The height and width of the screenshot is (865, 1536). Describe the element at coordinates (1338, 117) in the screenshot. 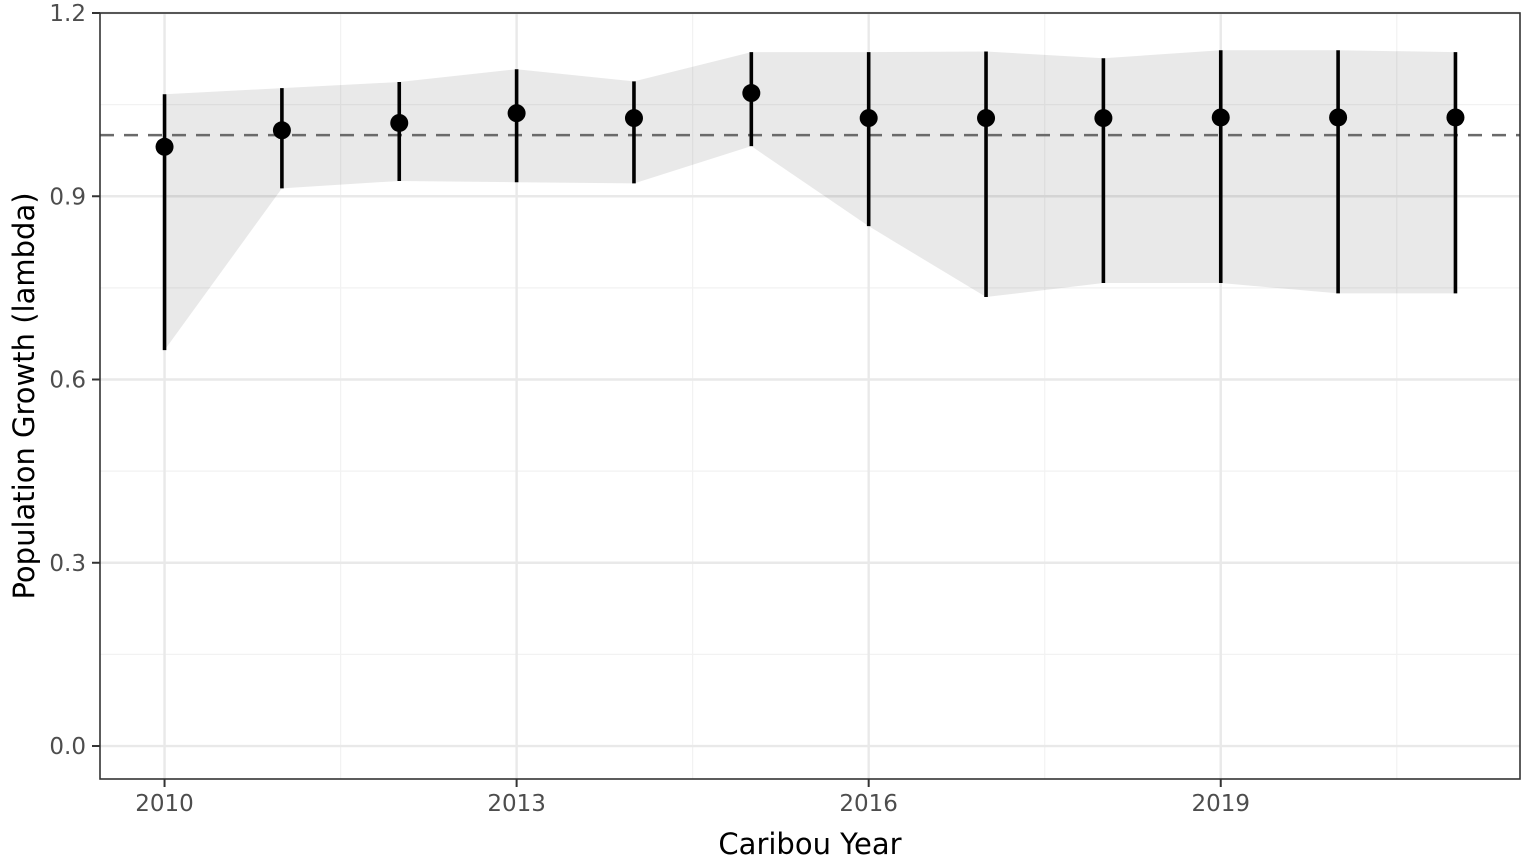

I see `point-2020` at that location.